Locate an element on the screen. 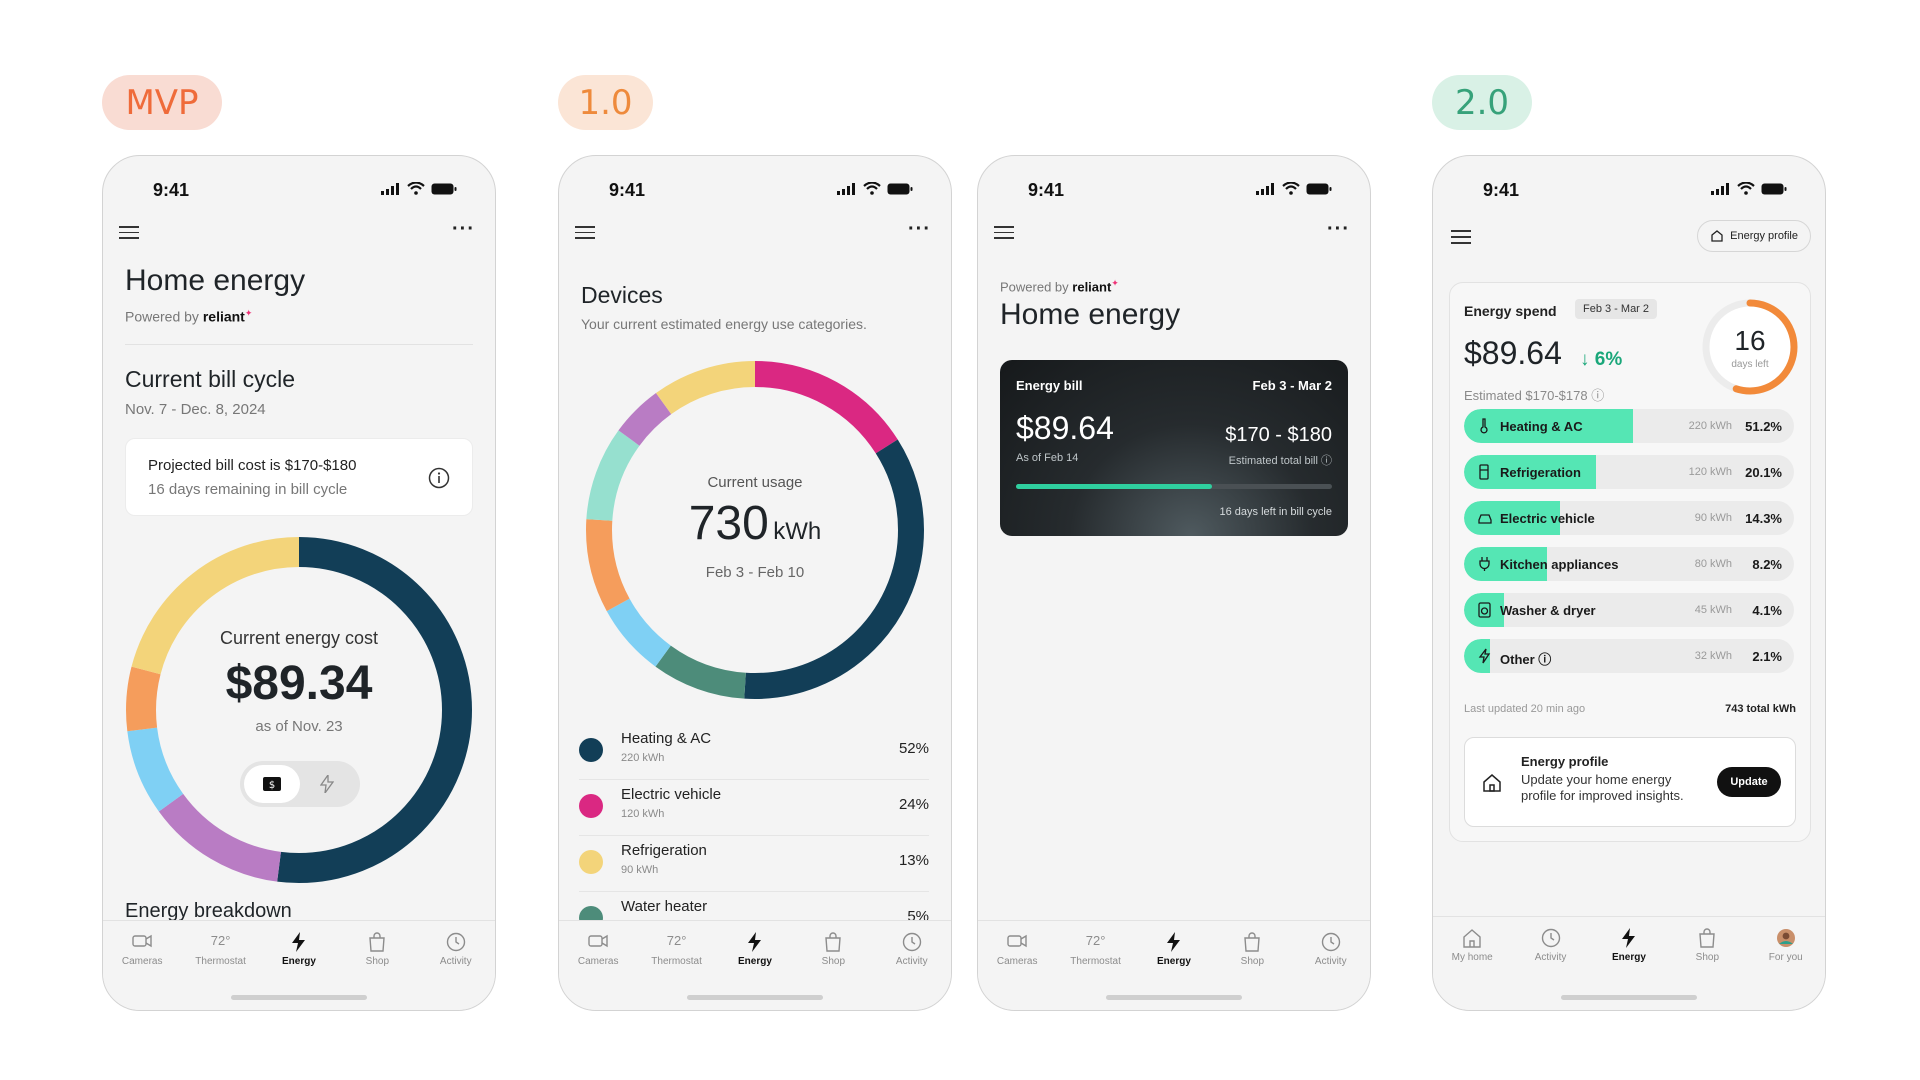 Image resolution: width=1920 pixels, height=1080 pixels. category-pct: 4.1% is located at coordinates (1767, 610).